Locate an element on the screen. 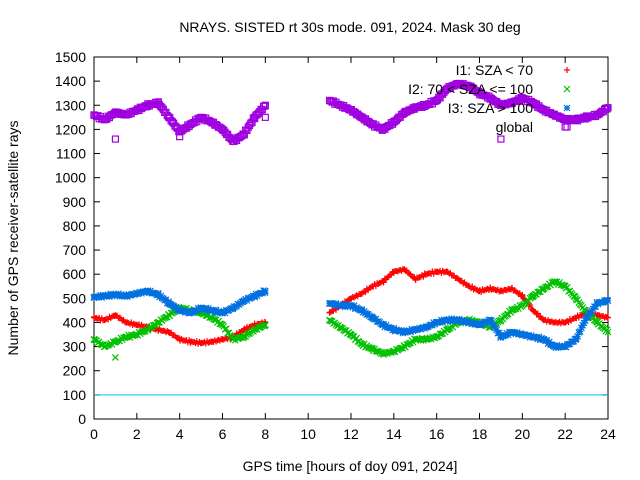 The image size is (640, 480). legend-label: I2: 70 < SZA <= 100 is located at coordinates (470, 89).